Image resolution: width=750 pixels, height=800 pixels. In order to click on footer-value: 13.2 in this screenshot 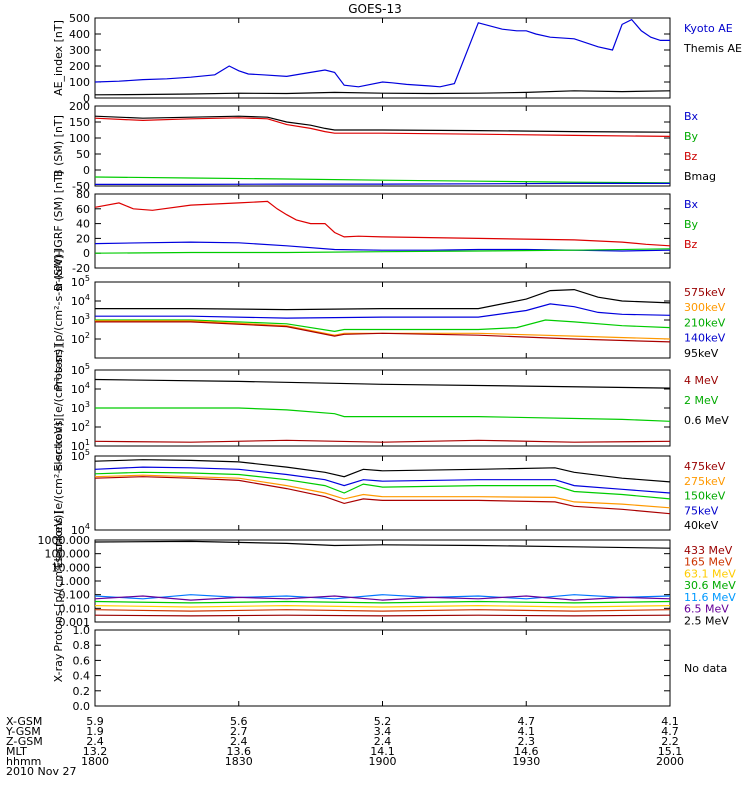, I will do `click(95, 751)`.